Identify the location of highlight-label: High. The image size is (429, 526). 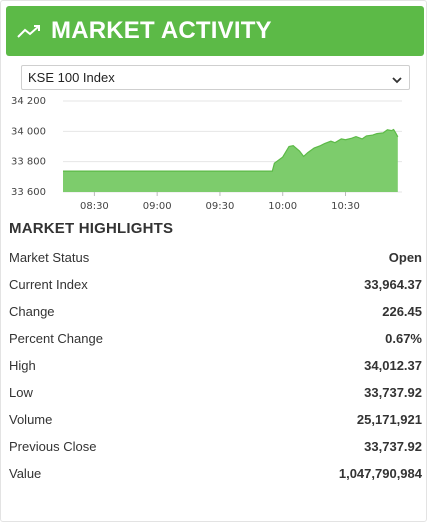
(22, 365).